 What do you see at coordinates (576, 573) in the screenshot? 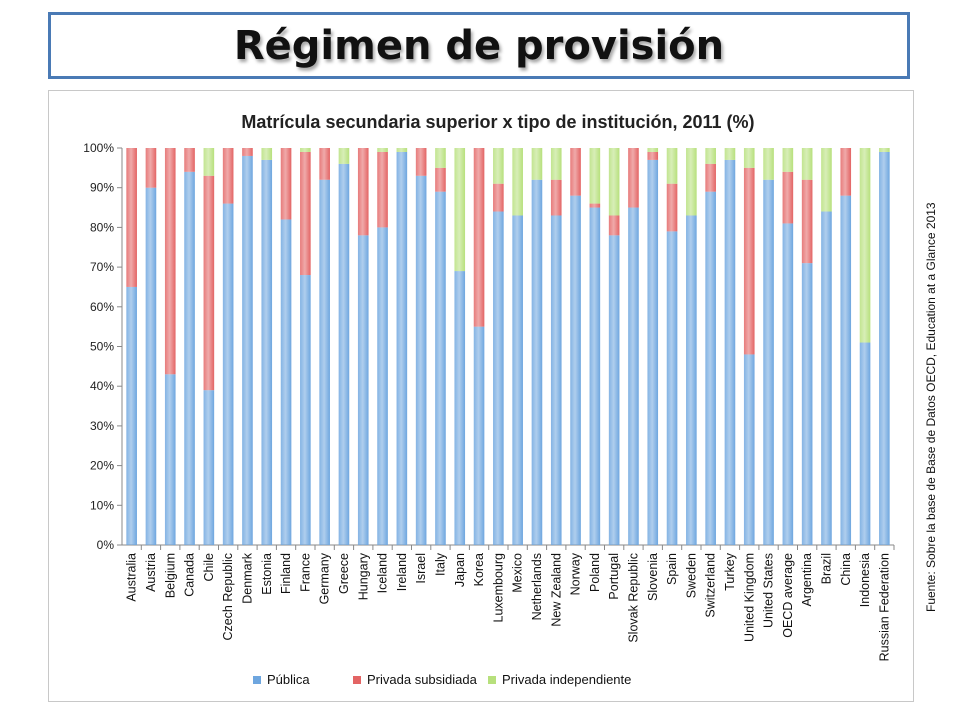
I see `x-tick-label: Norway` at bounding box center [576, 573].